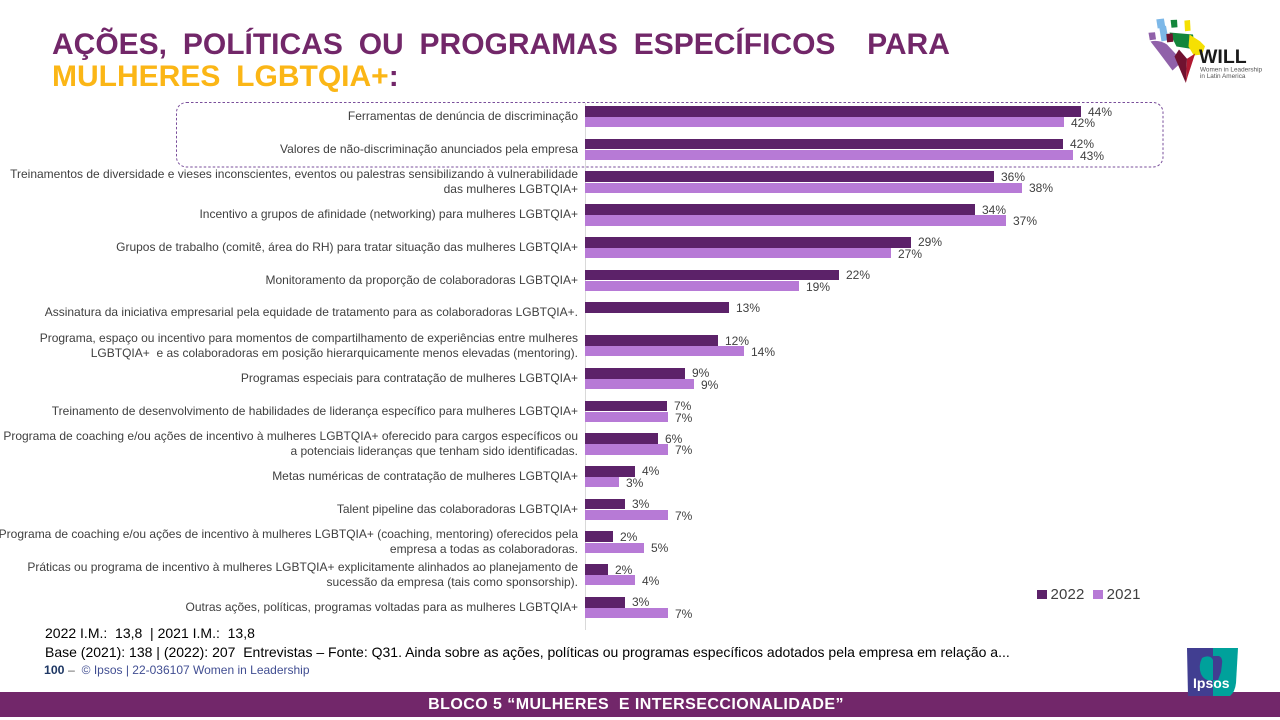 The height and width of the screenshot is (720, 1280). What do you see at coordinates (1223, 76) in the screenshot?
I see `svg-text: in Latin America` at bounding box center [1223, 76].